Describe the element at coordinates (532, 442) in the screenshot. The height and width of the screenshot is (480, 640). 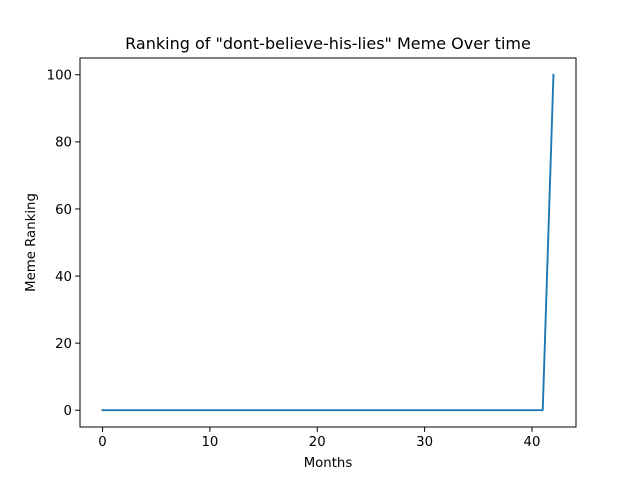
I see `x-tick-label: 40` at that location.